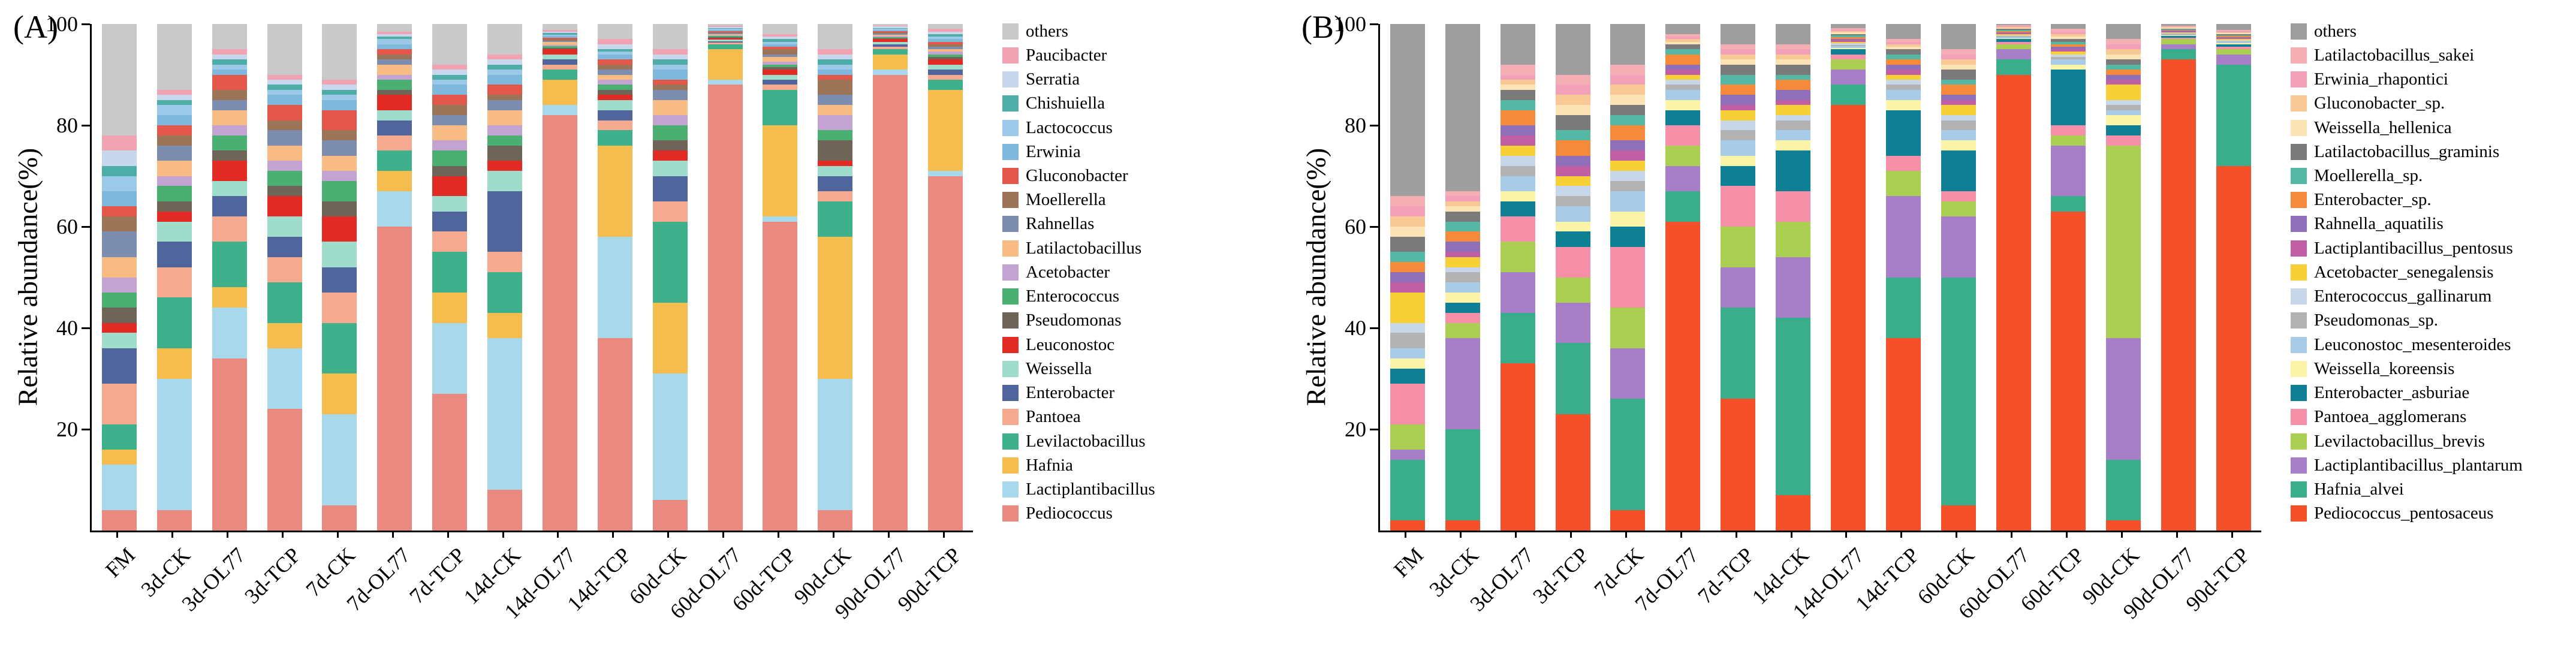 The image size is (2576, 669). What do you see at coordinates (1078, 104) in the screenshot?
I see `legend-item: Chishuiella` at bounding box center [1078, 104].